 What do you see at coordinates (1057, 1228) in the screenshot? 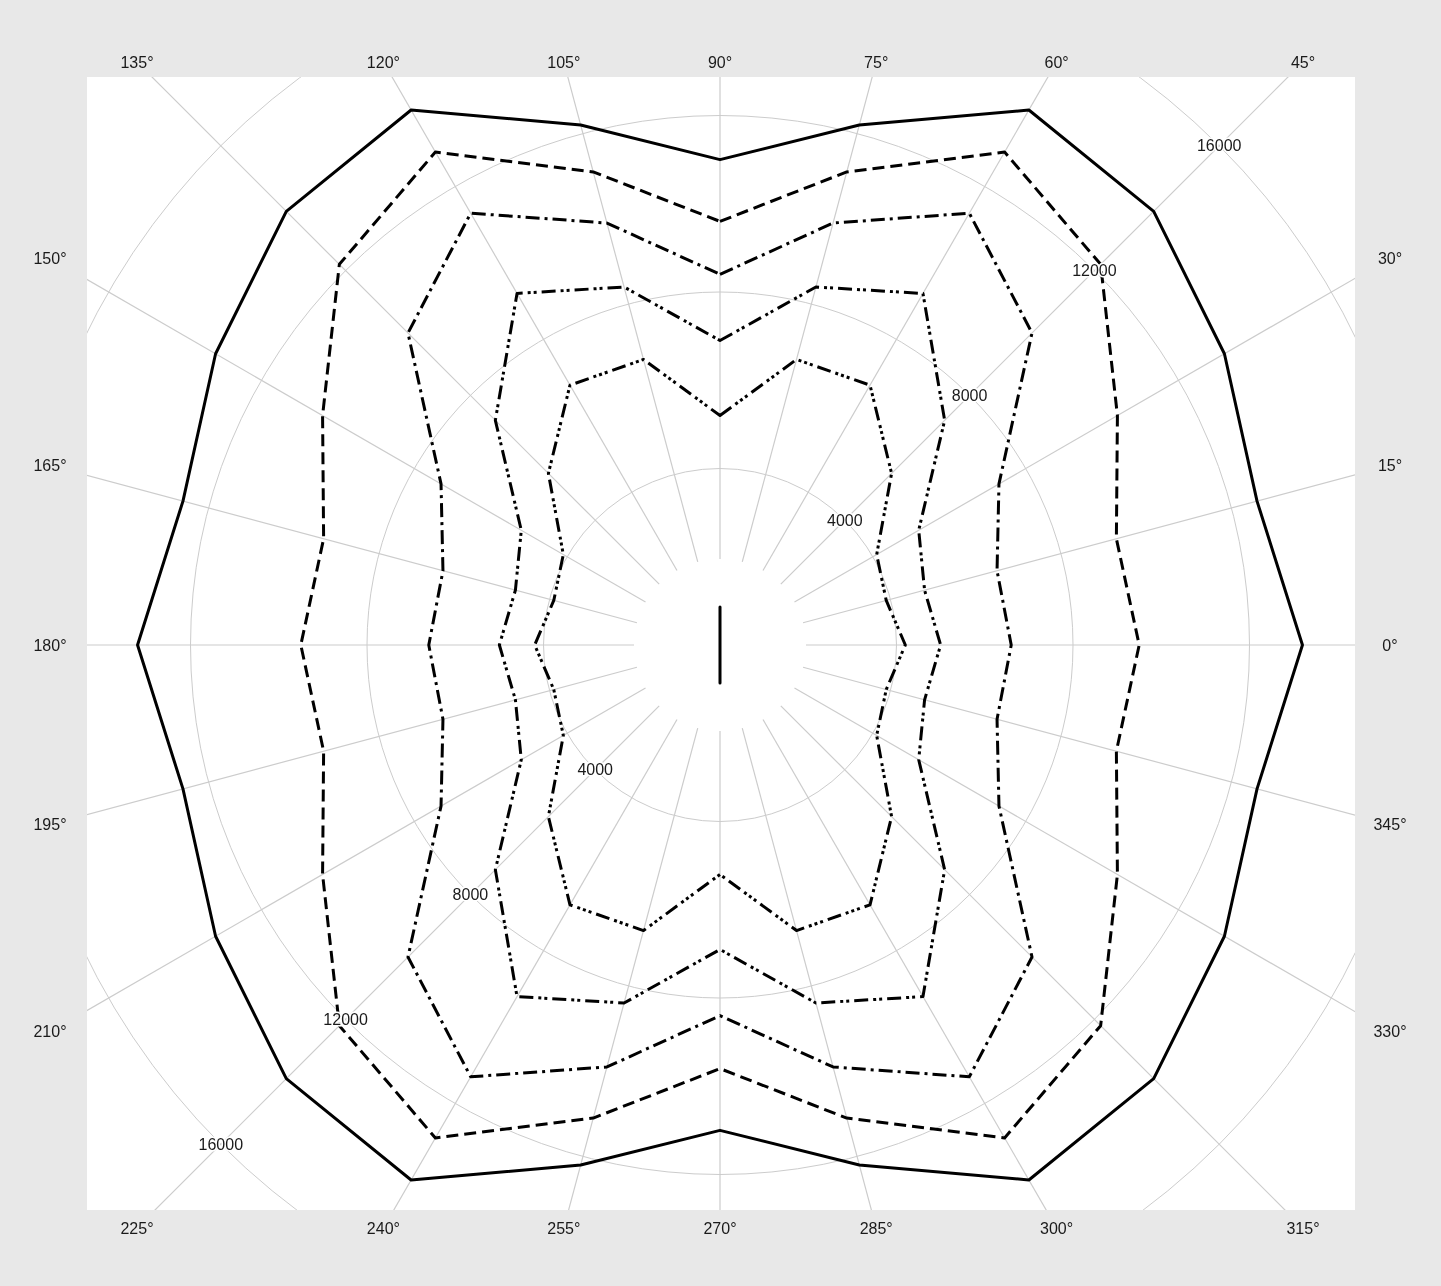
I see `spoke-label: 300°` at bounding box center [1057, 1228].